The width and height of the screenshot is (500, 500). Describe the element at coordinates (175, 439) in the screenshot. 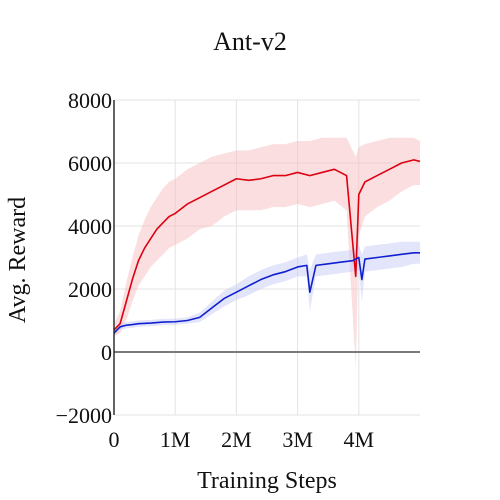

I see `x-tick-label-1: 1M` at that location.